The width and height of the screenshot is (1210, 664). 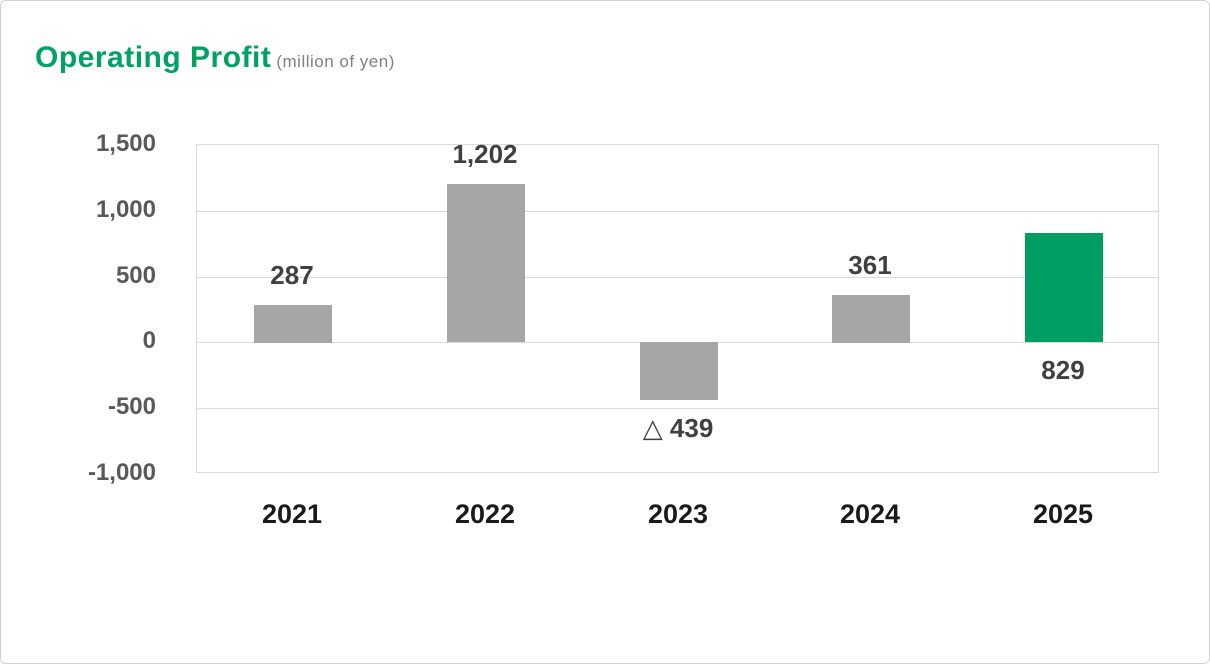 What do you see at coordinates (121, 472) in the screenshot?
I see `y-axis-tick-label: -1,000` at bounding box center [121, 472].